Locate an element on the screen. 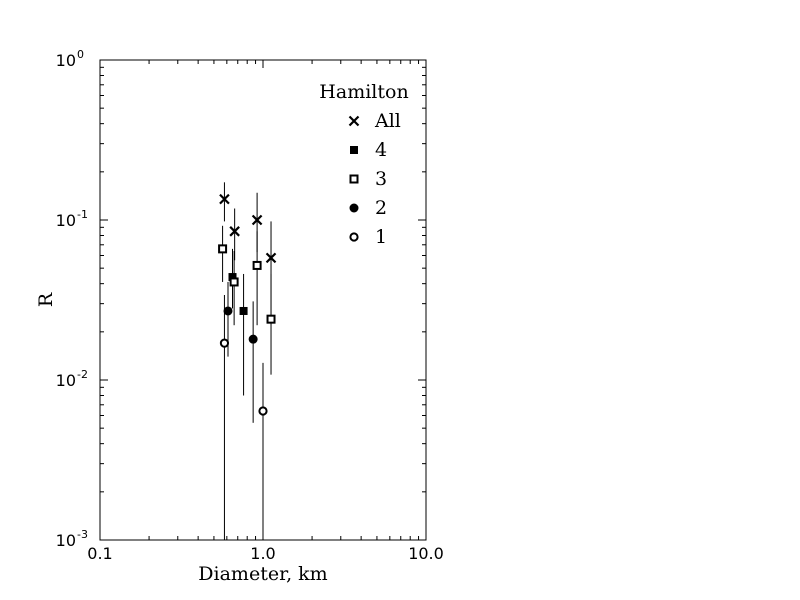 This screenshot has width=800, height=600. data-markers is located at coordinates (247, 304).